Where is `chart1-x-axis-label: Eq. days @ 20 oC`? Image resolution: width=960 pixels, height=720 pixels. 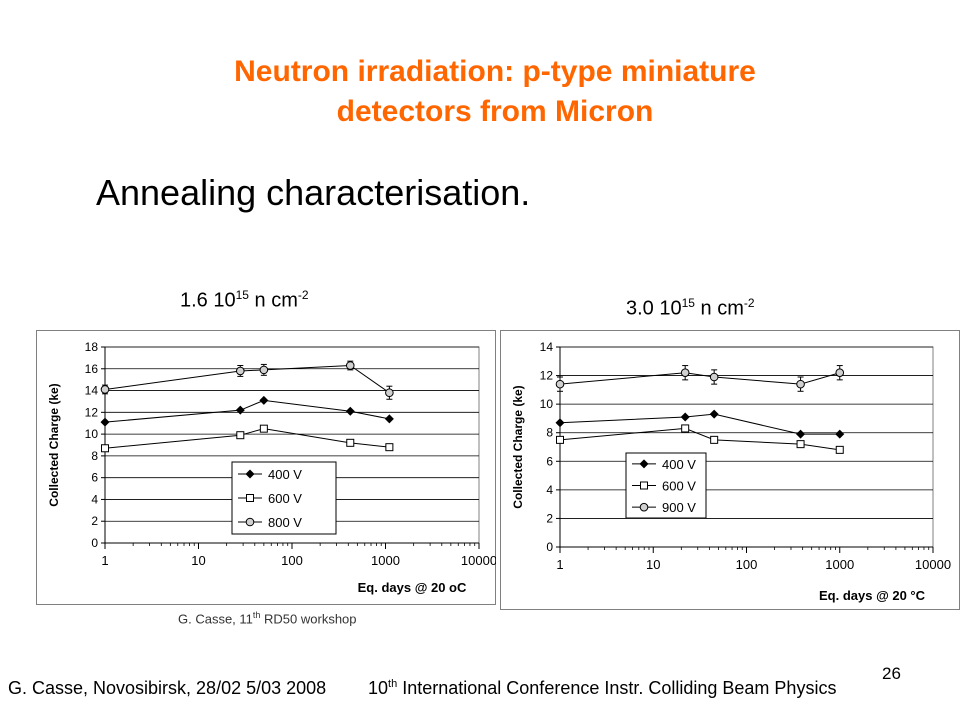 chart1-x-axis-label: Eq. days @ 20 oC is located at coordinates (412, 587).